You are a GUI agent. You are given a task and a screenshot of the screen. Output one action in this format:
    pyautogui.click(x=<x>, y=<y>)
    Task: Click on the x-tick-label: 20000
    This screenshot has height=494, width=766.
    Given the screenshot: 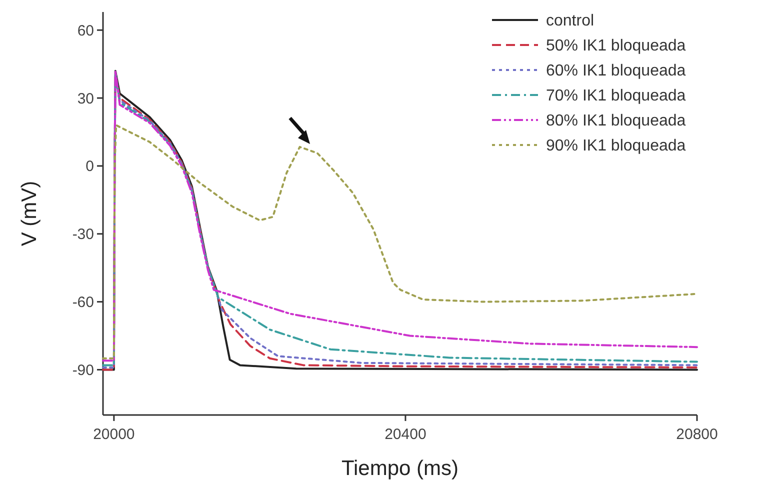 What is the action you would take?
    pyautogui.click(x=114, y=434)
    